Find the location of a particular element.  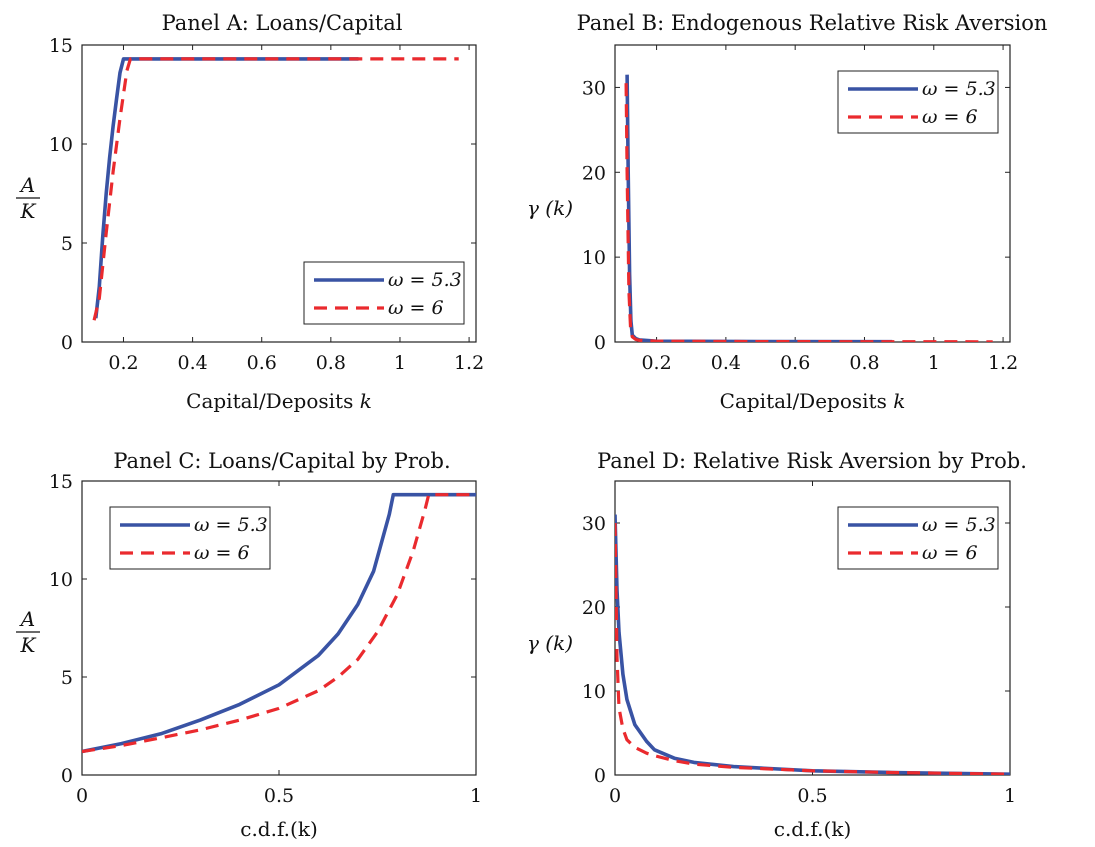

panel-d-xlabel: c.d.f.(k) is located at coordinates (813, 829).